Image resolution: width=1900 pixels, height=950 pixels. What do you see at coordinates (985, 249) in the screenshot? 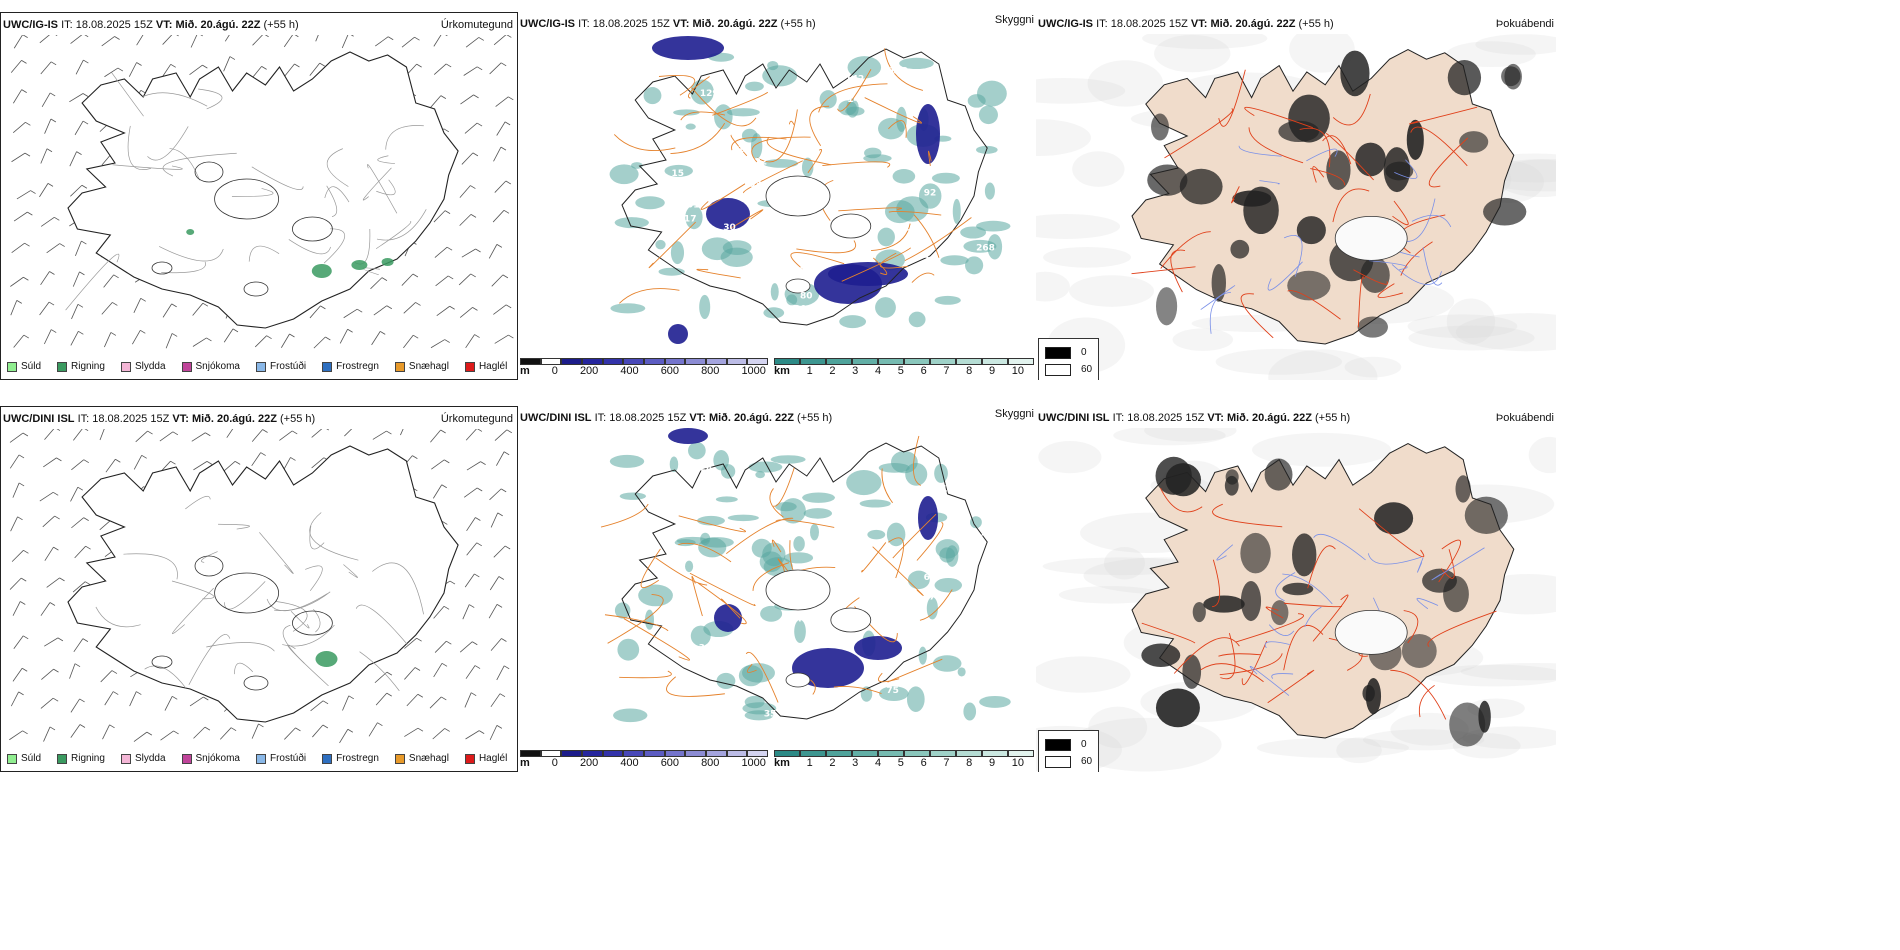
I see `cloud-base-label: 268` at bounding box center [985, 249].